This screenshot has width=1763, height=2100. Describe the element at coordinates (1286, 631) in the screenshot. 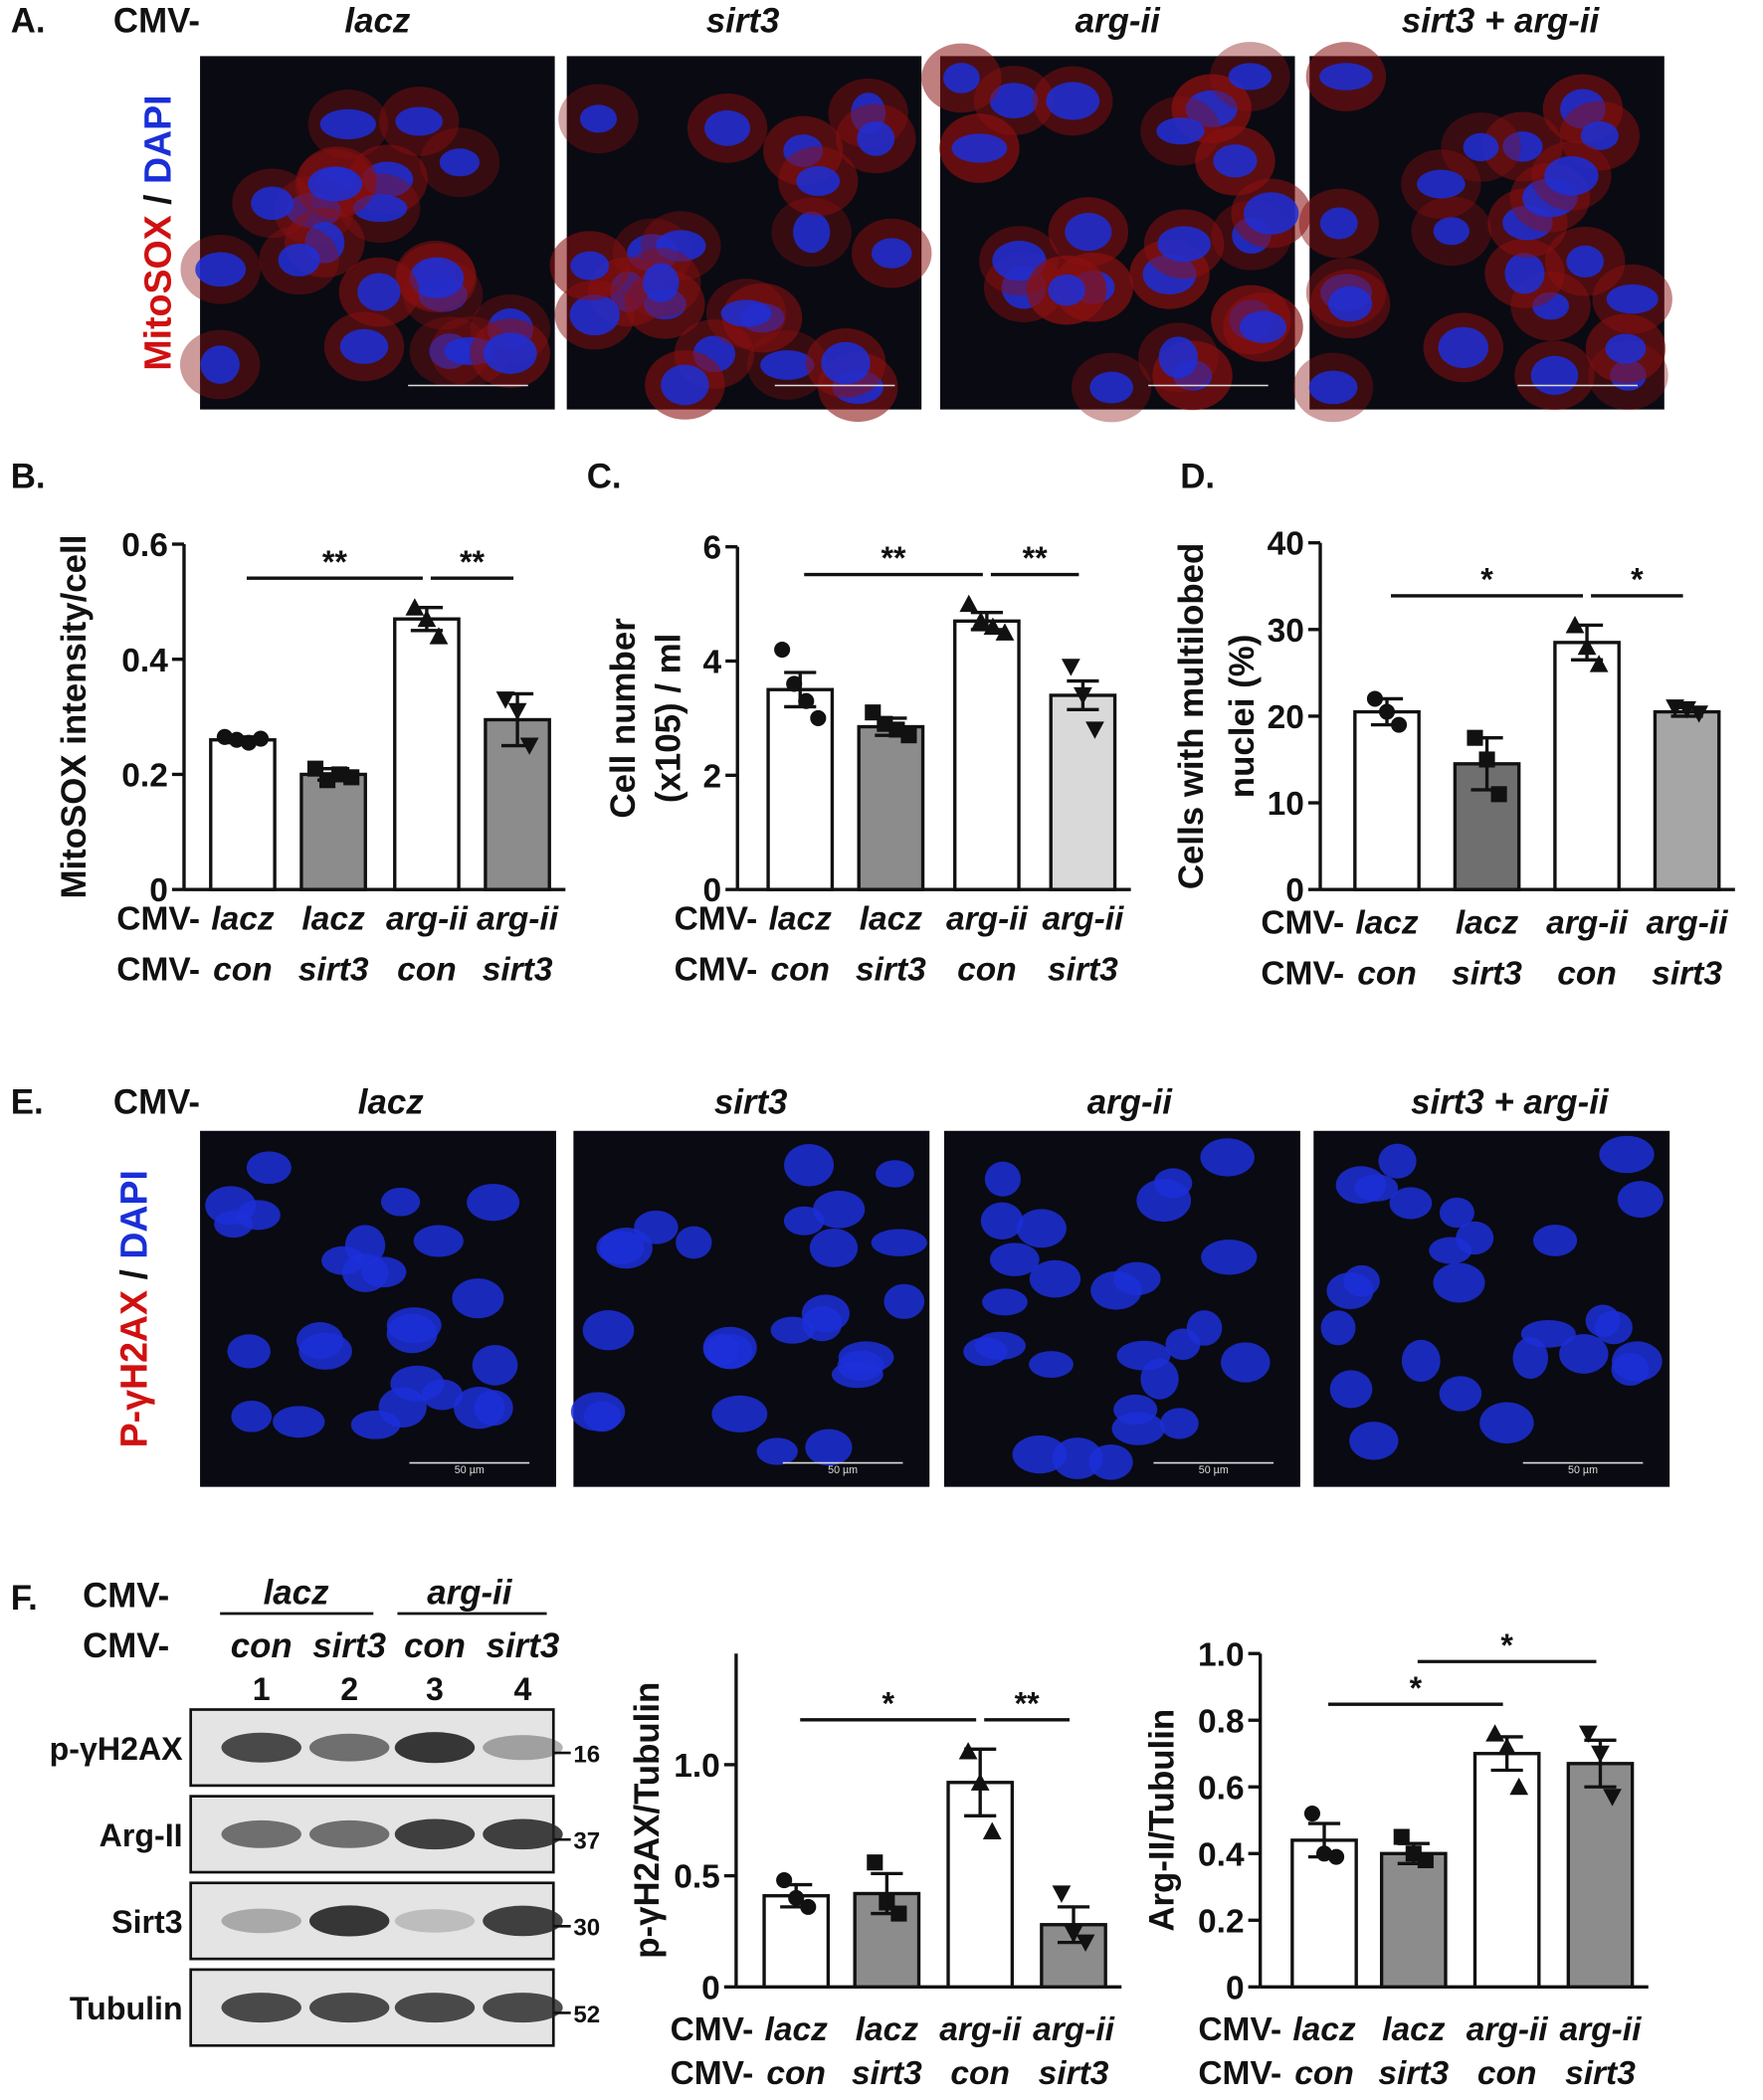

I see `y-tick-label: 30` at that location.